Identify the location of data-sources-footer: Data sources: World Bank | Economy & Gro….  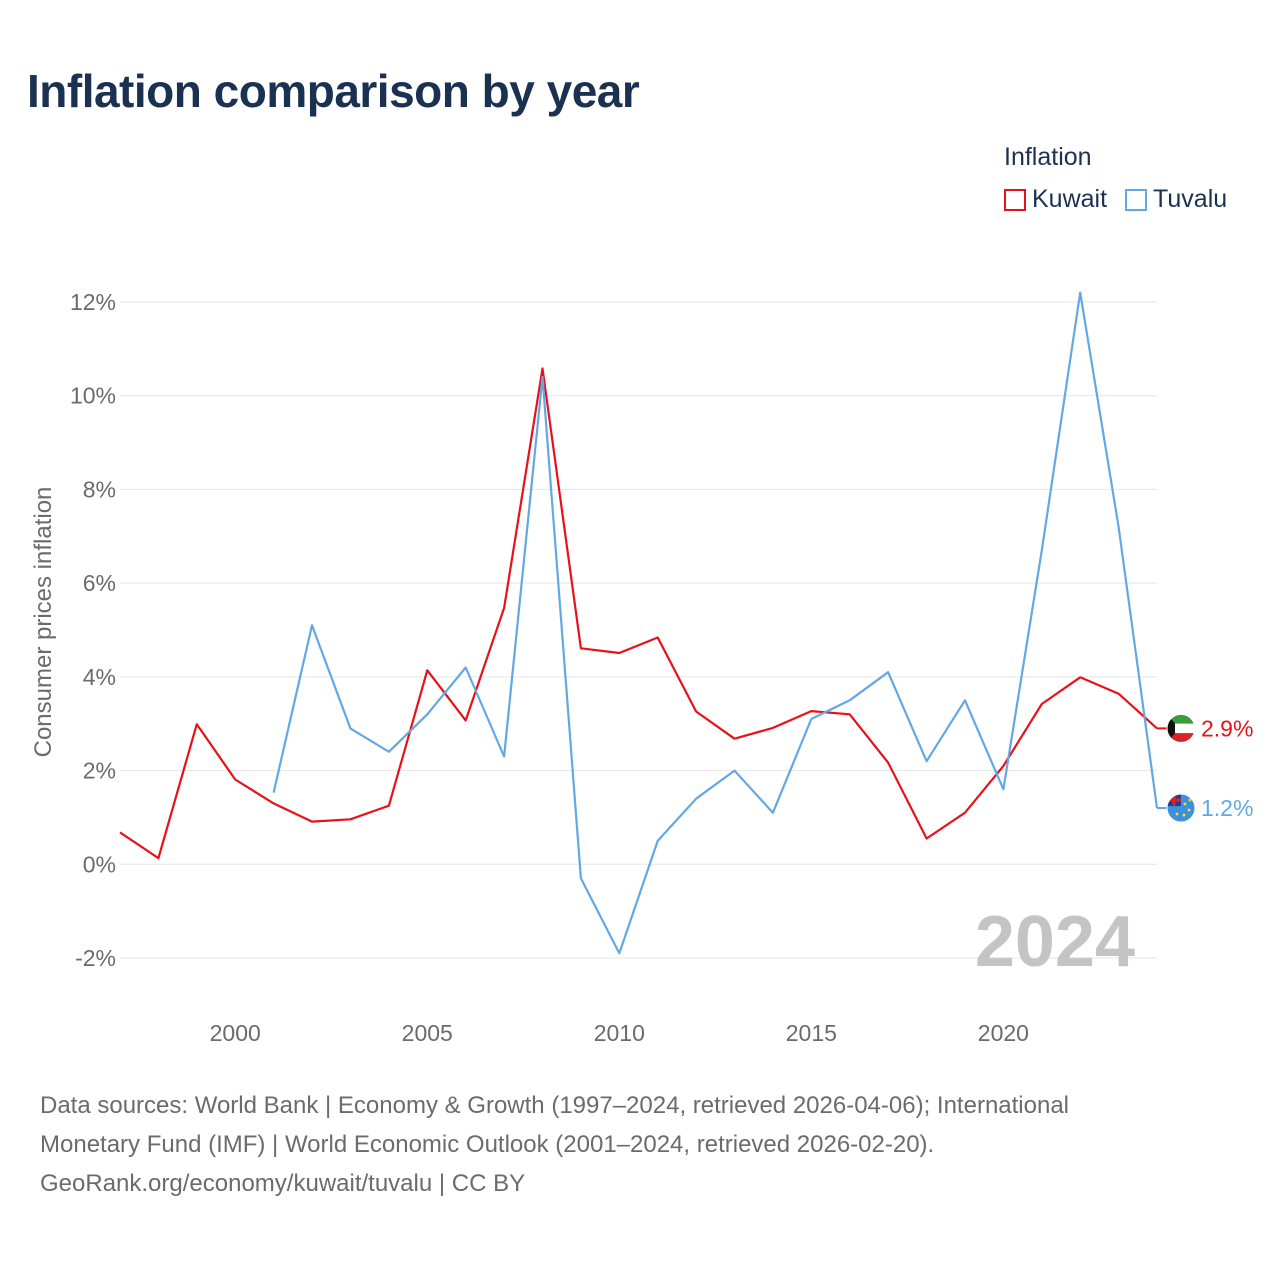
(640, 1144).